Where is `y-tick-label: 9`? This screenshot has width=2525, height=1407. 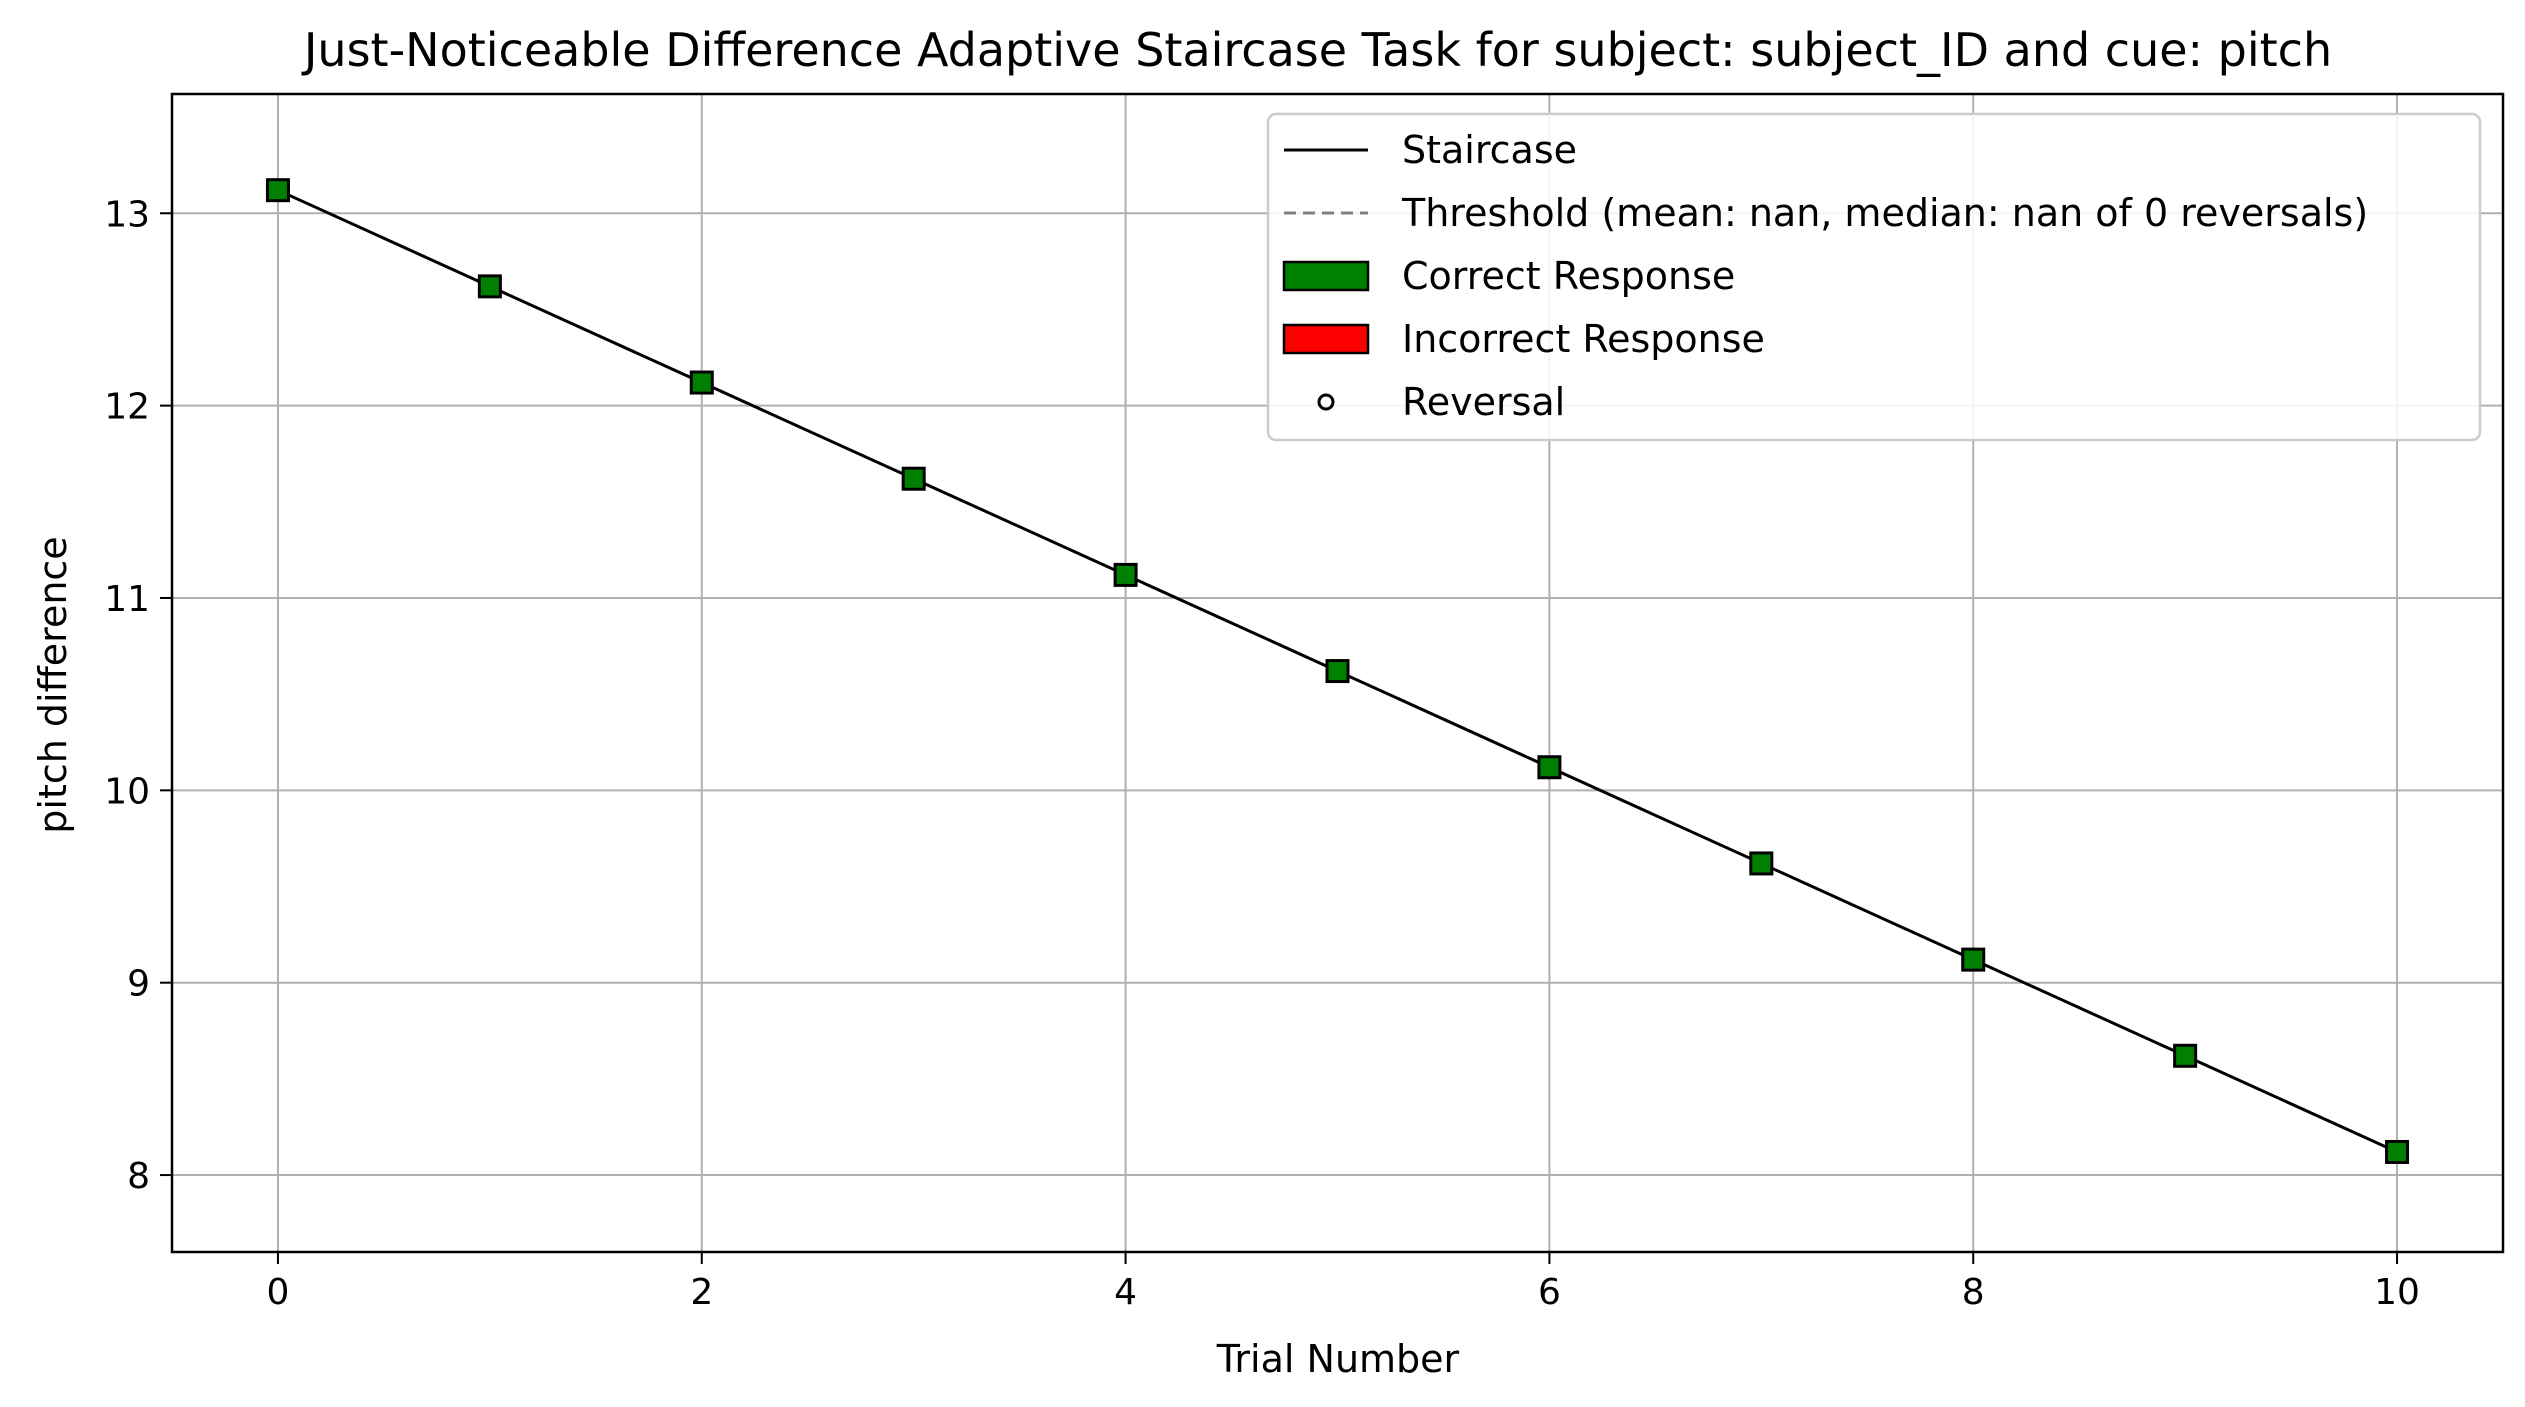 y-tick-label: 9 is located at coordinates (138, 984).